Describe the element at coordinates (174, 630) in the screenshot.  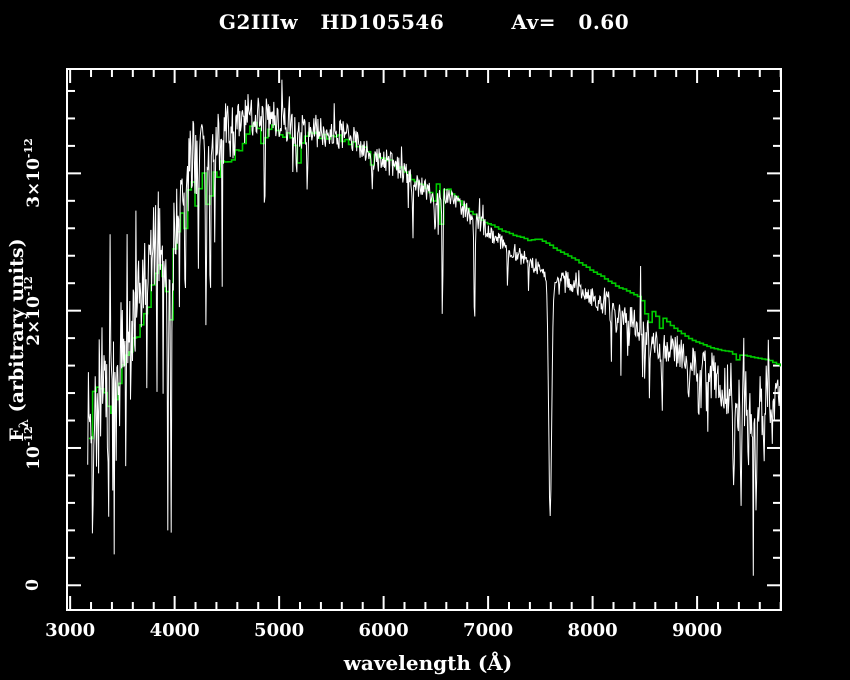
I see `x-tick-label: 4000` at that location.